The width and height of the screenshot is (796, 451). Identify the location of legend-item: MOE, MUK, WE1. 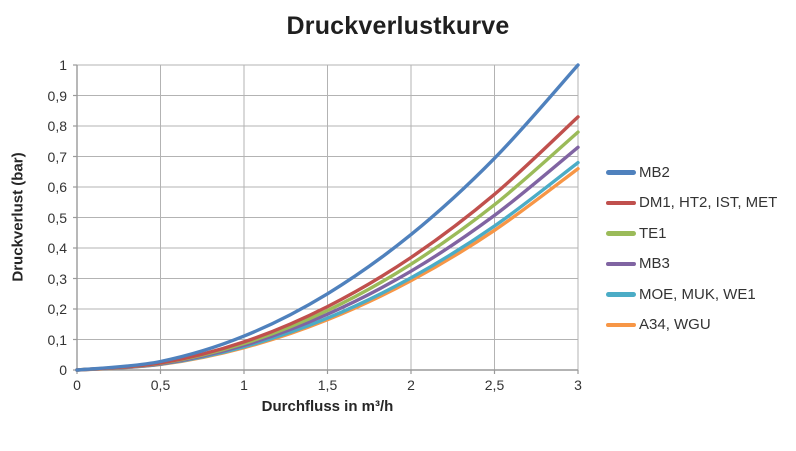
(691, 294).